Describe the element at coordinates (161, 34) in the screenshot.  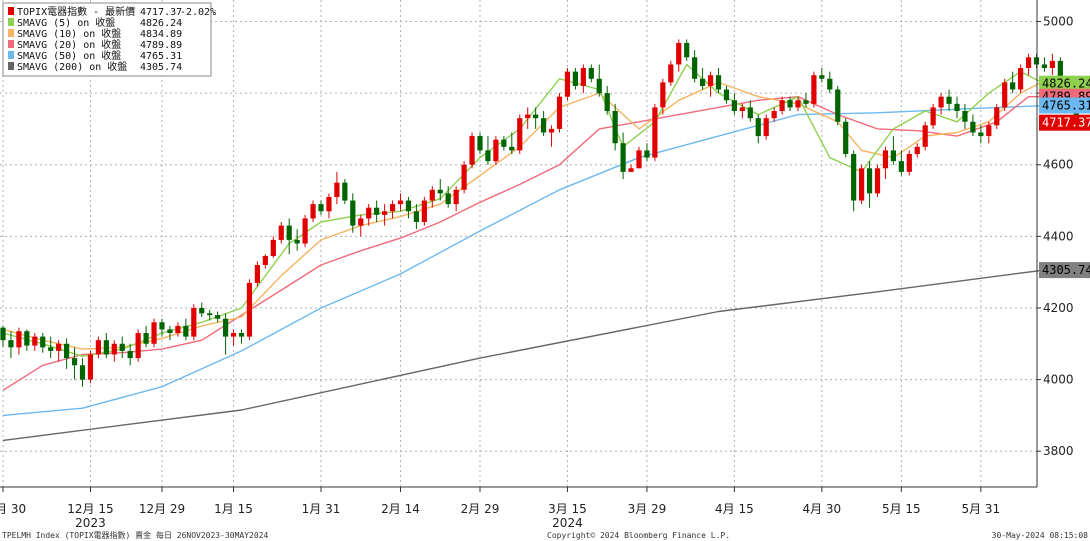
I see `legend-value: 4834.89` at that location.